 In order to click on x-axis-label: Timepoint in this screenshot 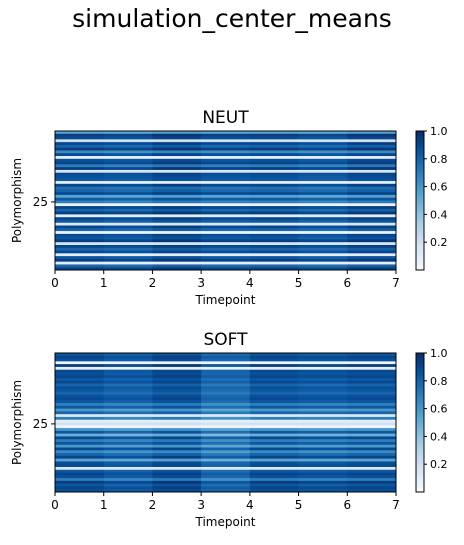, I will do `click(225, 300)`.